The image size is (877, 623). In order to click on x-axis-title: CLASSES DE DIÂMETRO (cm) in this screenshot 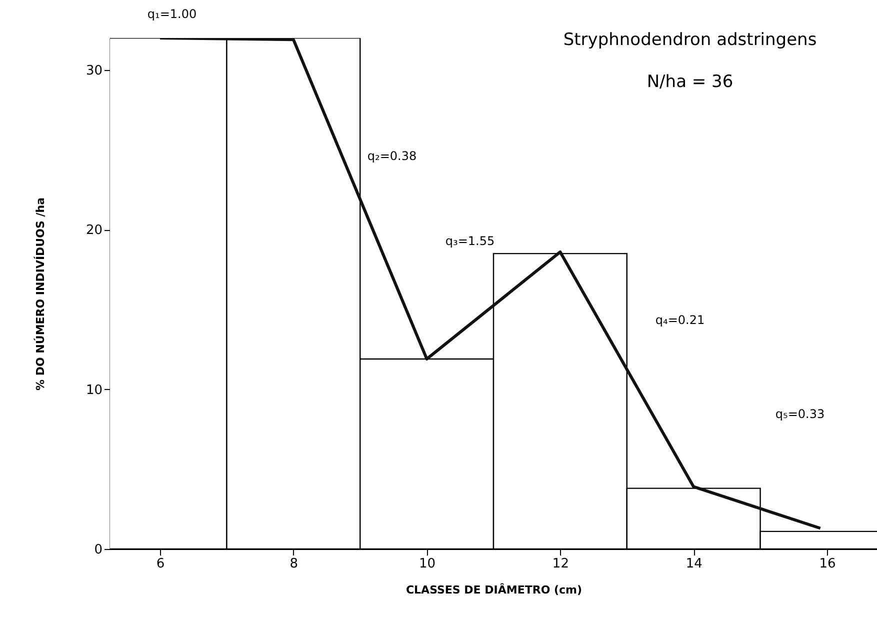, I will do `click(494, 589)`.